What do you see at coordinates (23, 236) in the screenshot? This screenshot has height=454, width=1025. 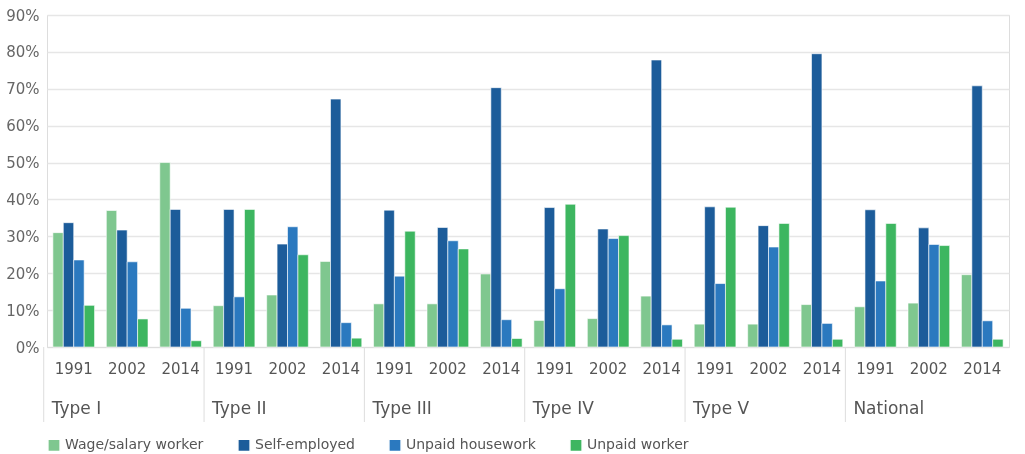 I see `y-tick-label: 30%` at bounding box center [23, 236].